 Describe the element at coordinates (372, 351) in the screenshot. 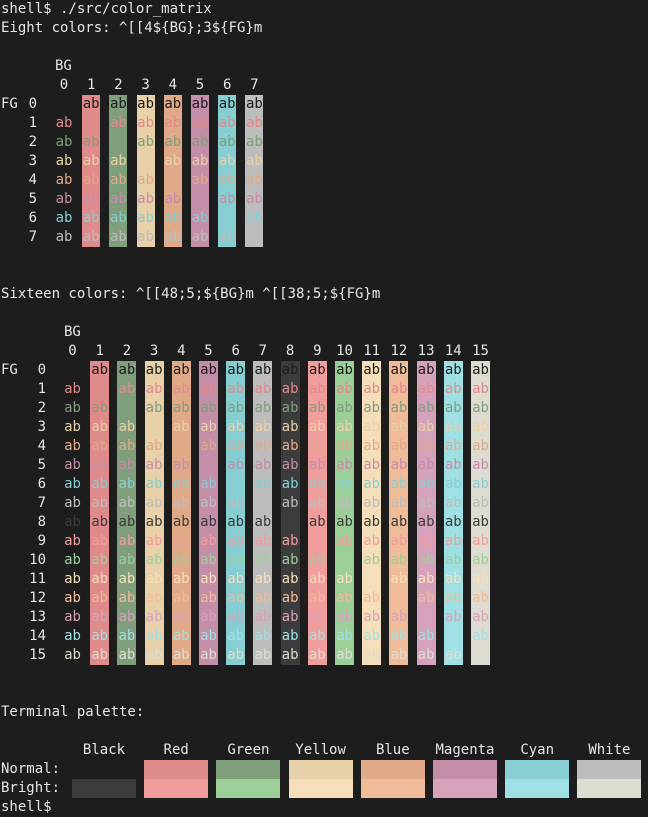

I see `column-header-11: 11` at that location.